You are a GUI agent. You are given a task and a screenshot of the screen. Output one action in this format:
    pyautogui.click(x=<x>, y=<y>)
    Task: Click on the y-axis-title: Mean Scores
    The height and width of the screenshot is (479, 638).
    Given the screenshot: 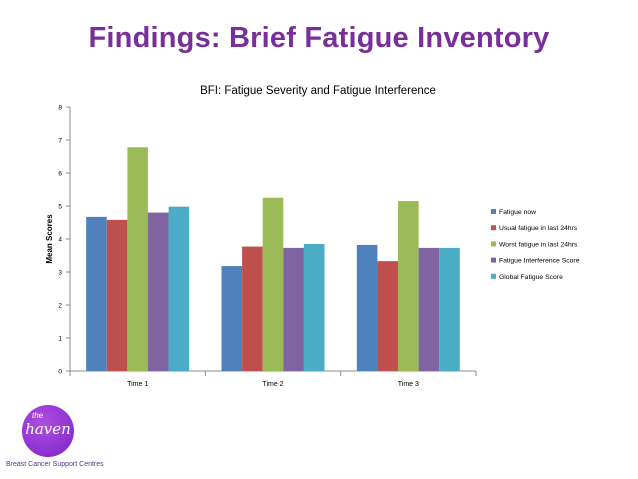 What is the action you would take?
    pyautogui.click(x=49, y=239)
    